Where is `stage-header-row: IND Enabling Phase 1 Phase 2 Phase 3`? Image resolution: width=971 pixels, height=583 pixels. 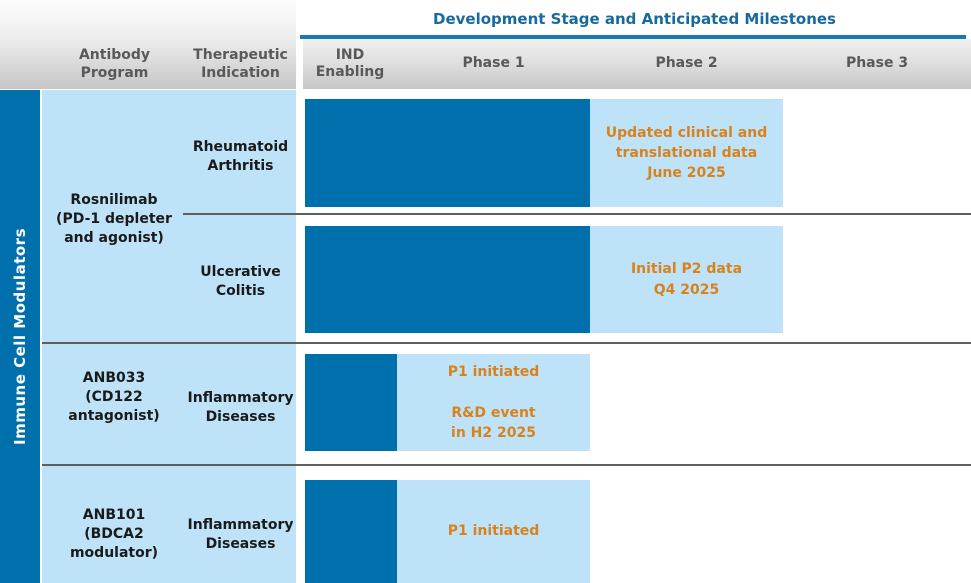
stage-header-row: IND Enabling Phase 1 Phase 2 Phase 3 is located at coordinates (637, 64).